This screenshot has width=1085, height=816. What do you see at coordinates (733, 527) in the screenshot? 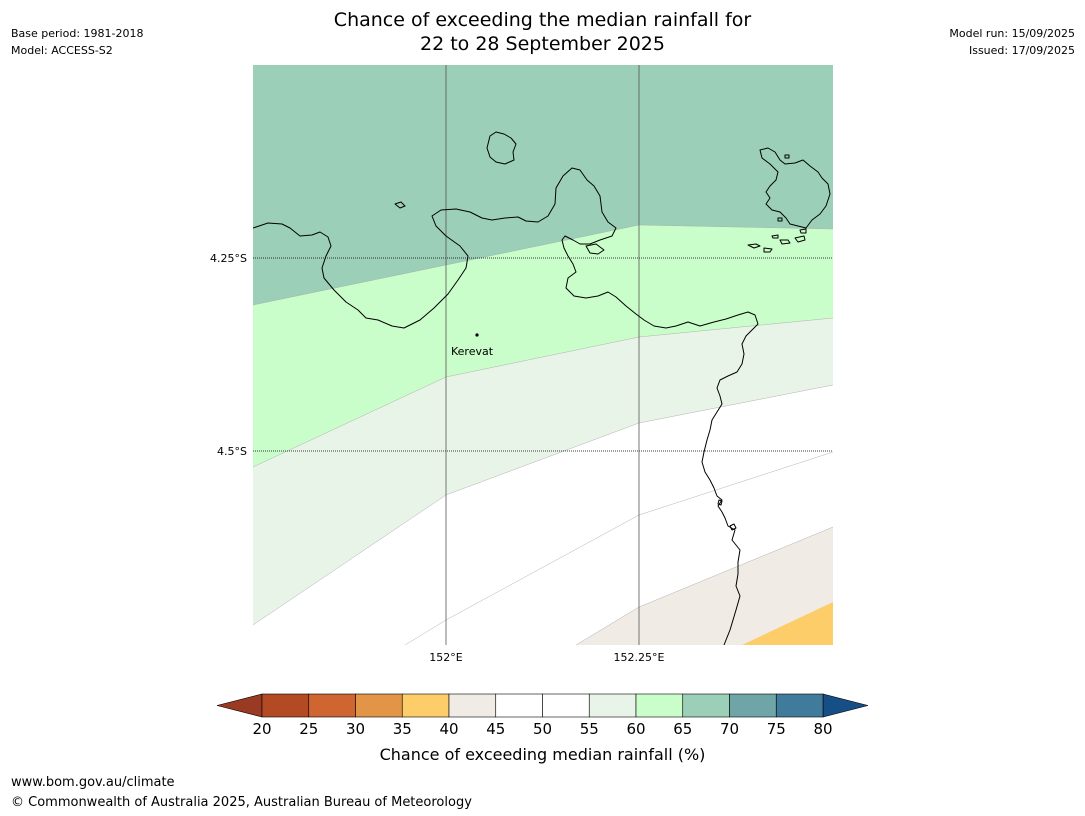
I see `coastline-islet-south` at bounding box center [733, 527].